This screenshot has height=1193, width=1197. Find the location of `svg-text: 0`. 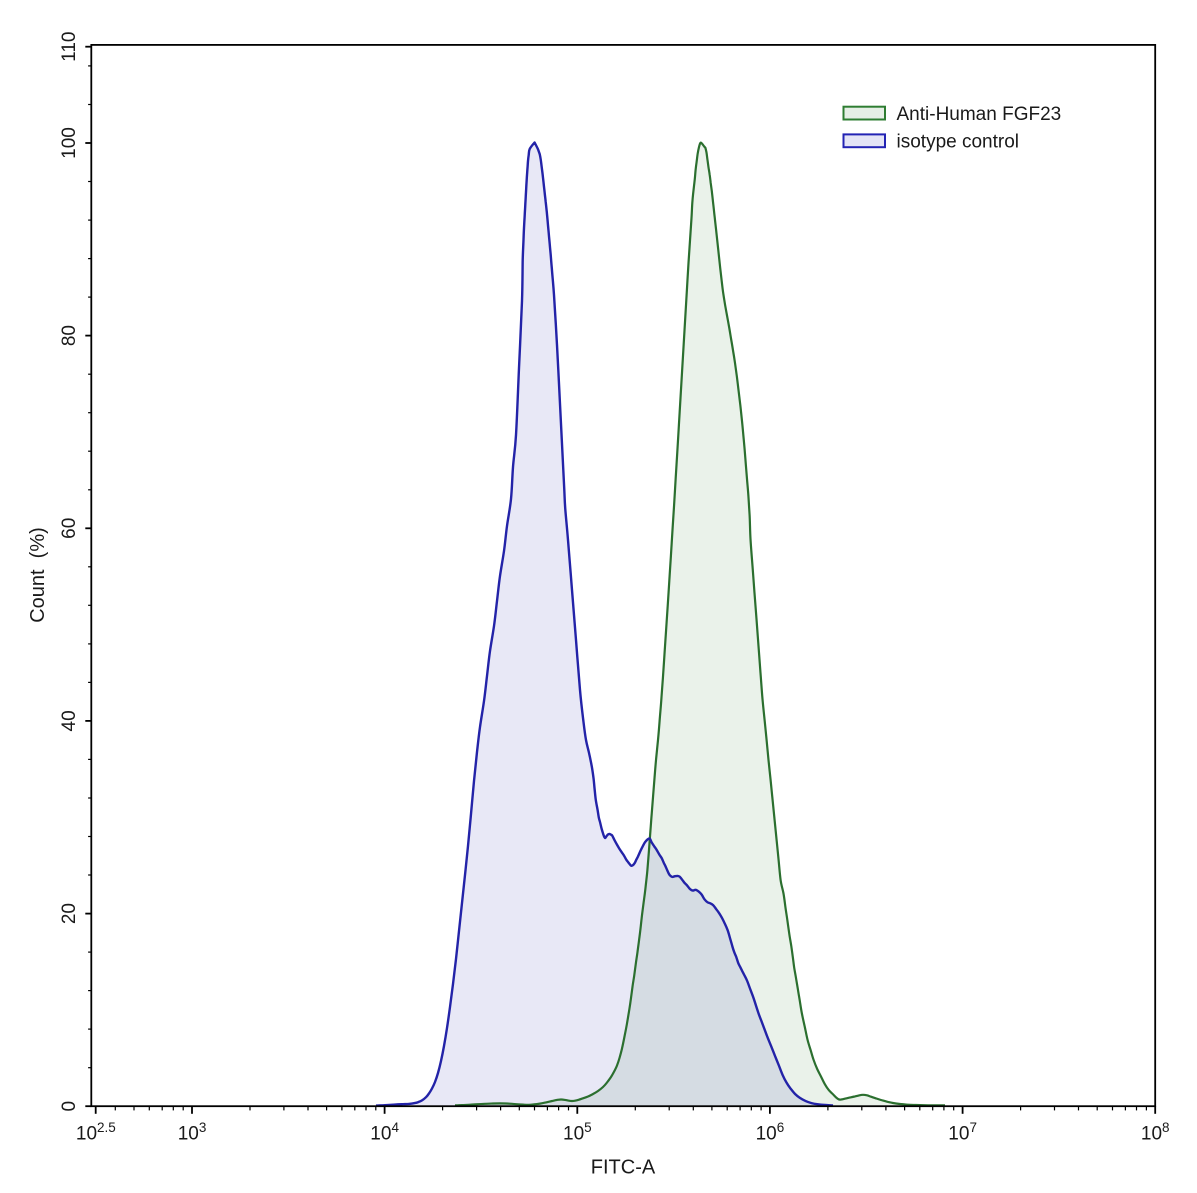

svg-text: 0 is located at coordinates (69, 1106).